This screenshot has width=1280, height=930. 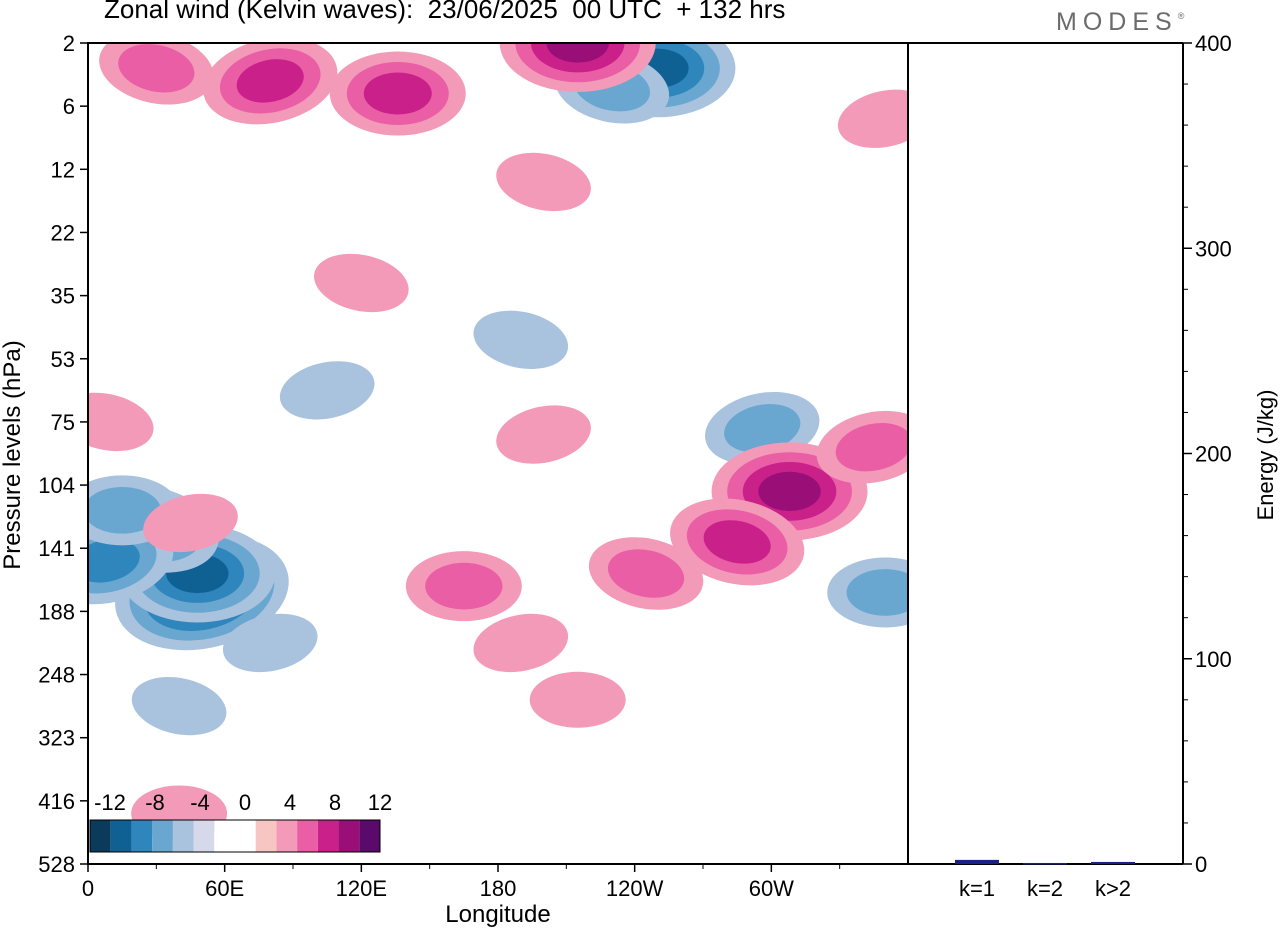 What do you see at coordinates (200, 802) in the screenshot?
I see `colorbar-label: -4` at bounding box center [200, 802].